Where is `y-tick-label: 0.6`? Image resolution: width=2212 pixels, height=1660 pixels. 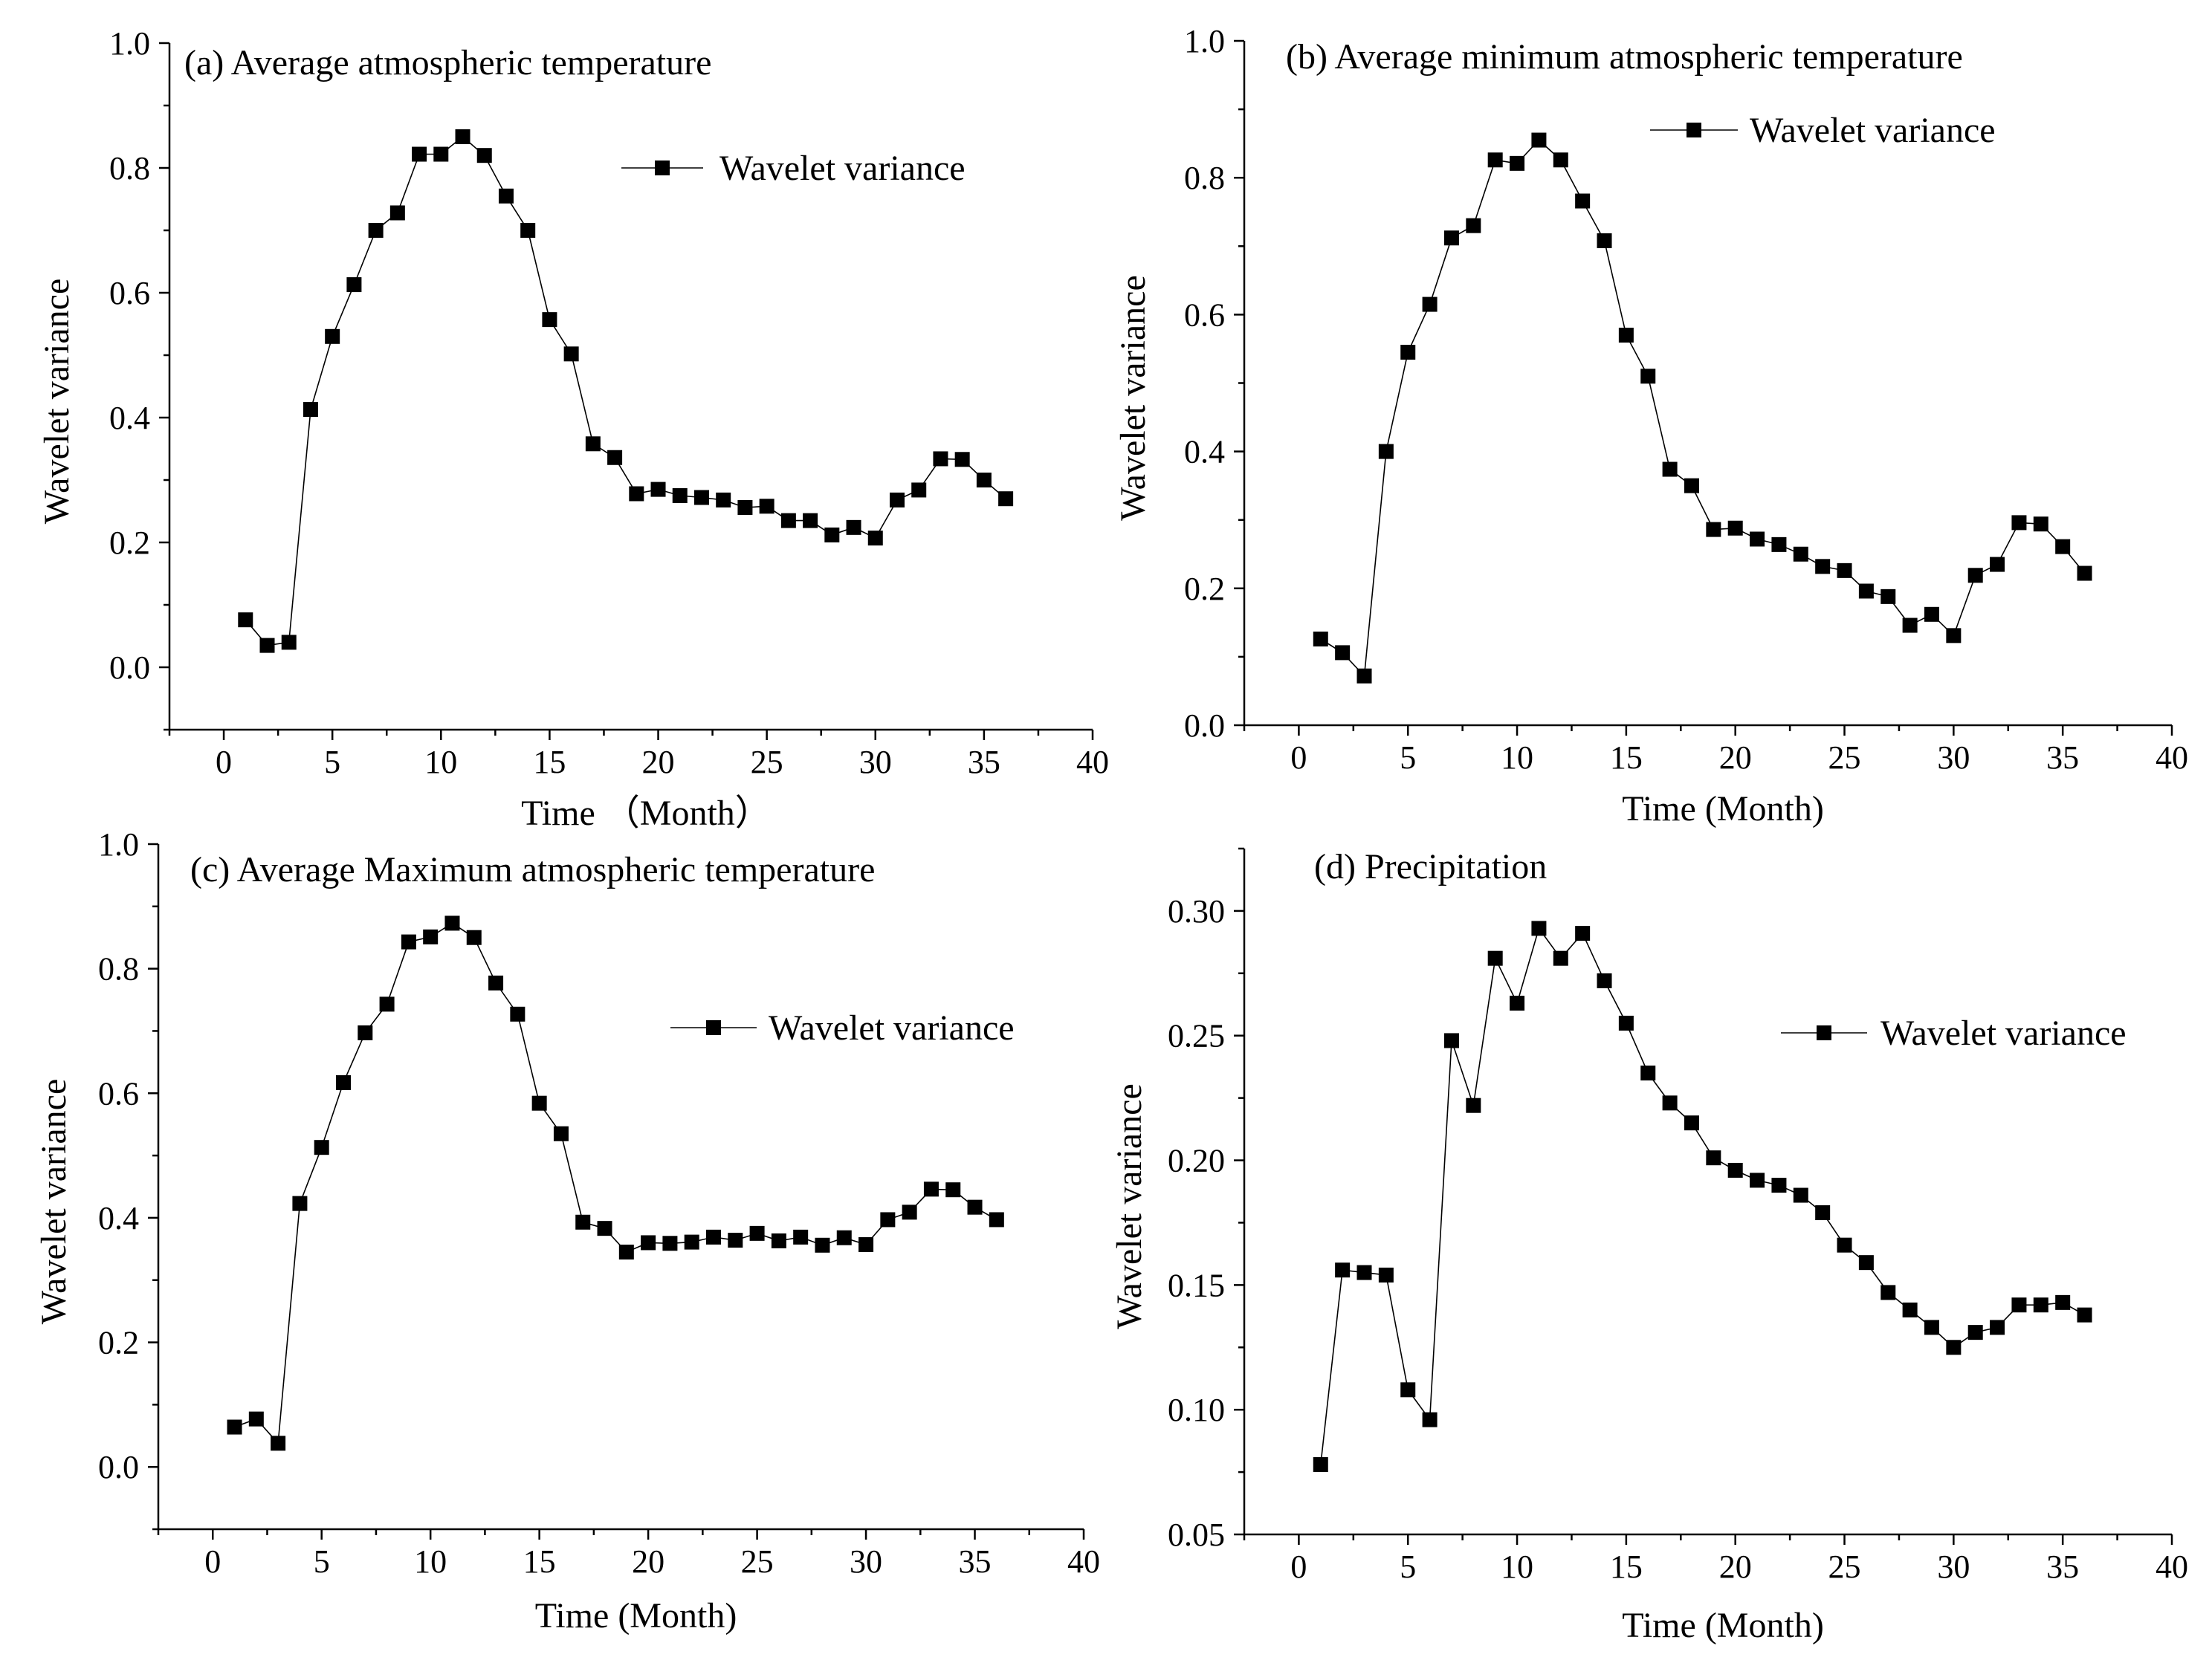 y-tick-label: 0.6 is located at coordinates (118, 1093).